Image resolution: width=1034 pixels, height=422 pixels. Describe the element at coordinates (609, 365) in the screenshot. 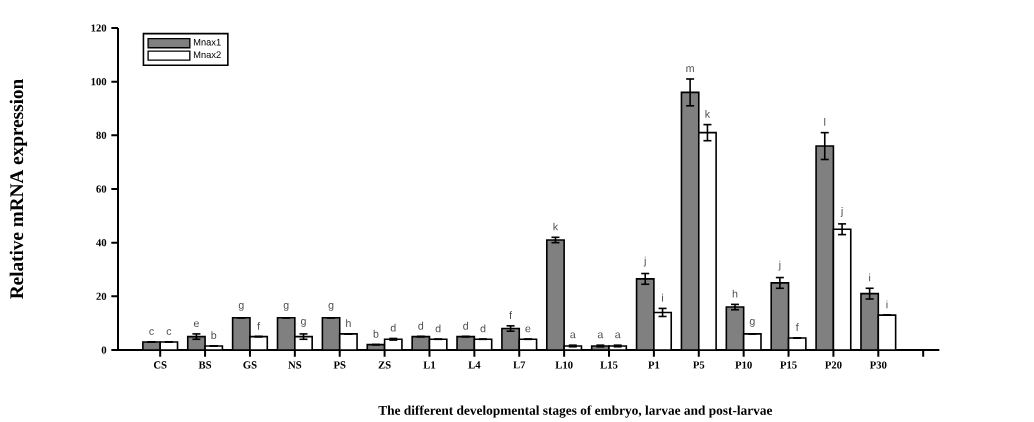

I see `x-tick-label: L15` at that location.